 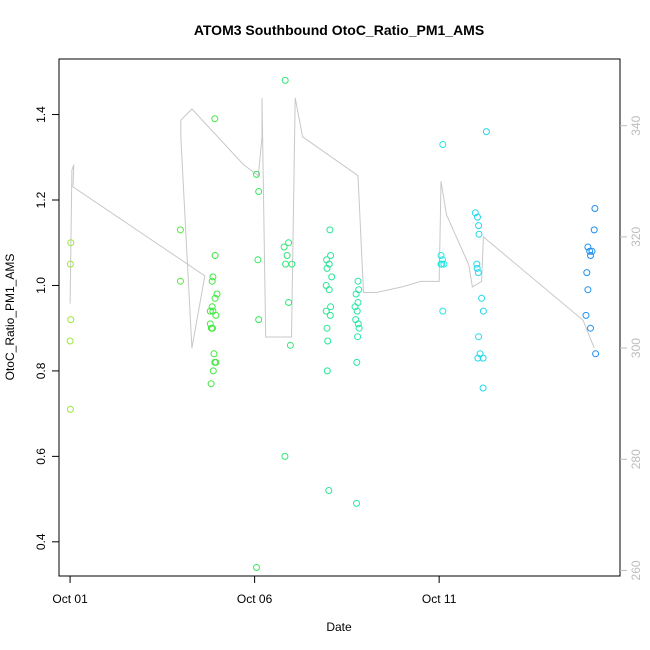 I want to click on y-axis: 0.4 0.6 0.8 1.0 1.2 1.4, so click(x=46, y=328).